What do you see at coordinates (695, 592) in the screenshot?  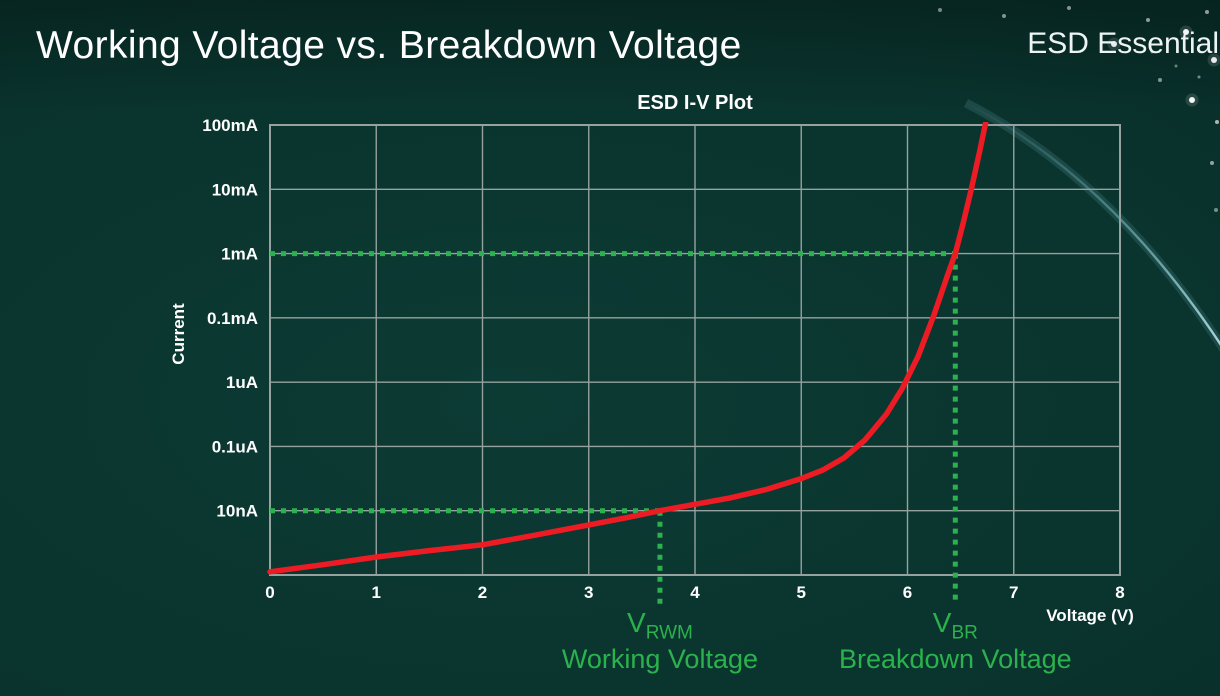 I see `x-tick-label: 4` at bounding box center [695, 592].